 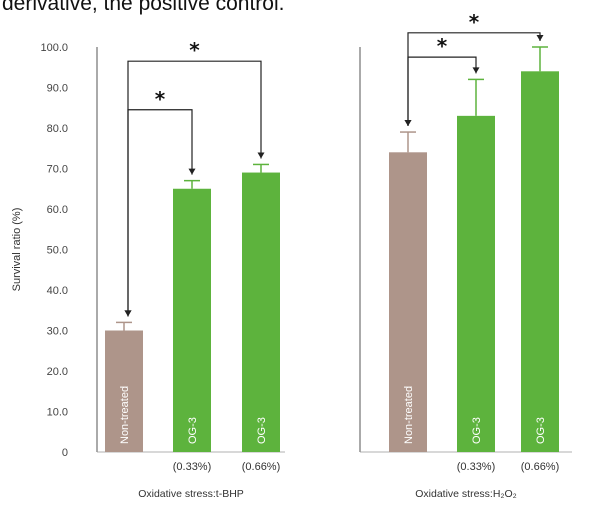 I want to click on y-tick-label: 80.0, so click(x=57, y=129).